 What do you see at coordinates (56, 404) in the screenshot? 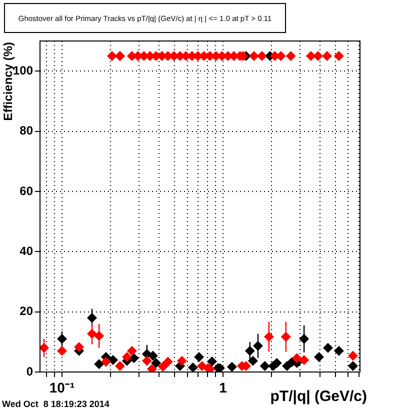
I see `text: Wed Oct 8 18:19:23 2014` at bounding box center [56, 404].